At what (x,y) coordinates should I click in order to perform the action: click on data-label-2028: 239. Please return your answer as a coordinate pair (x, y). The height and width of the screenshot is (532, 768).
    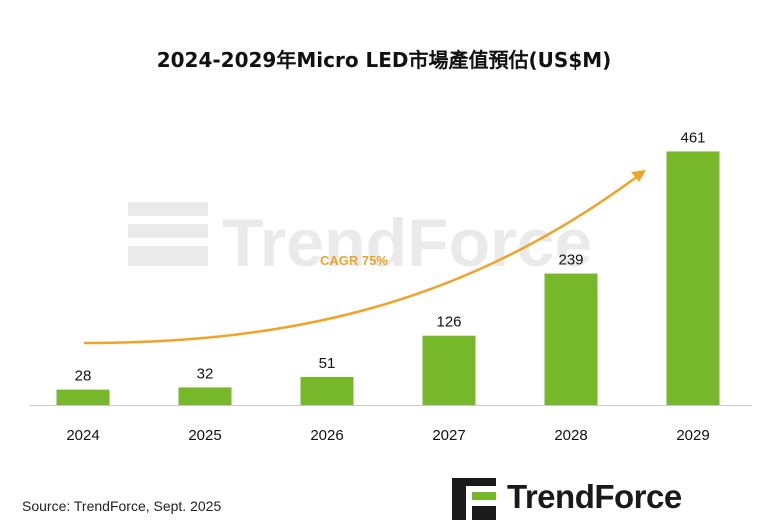
    Looking at the image, I should click on (570, 260).